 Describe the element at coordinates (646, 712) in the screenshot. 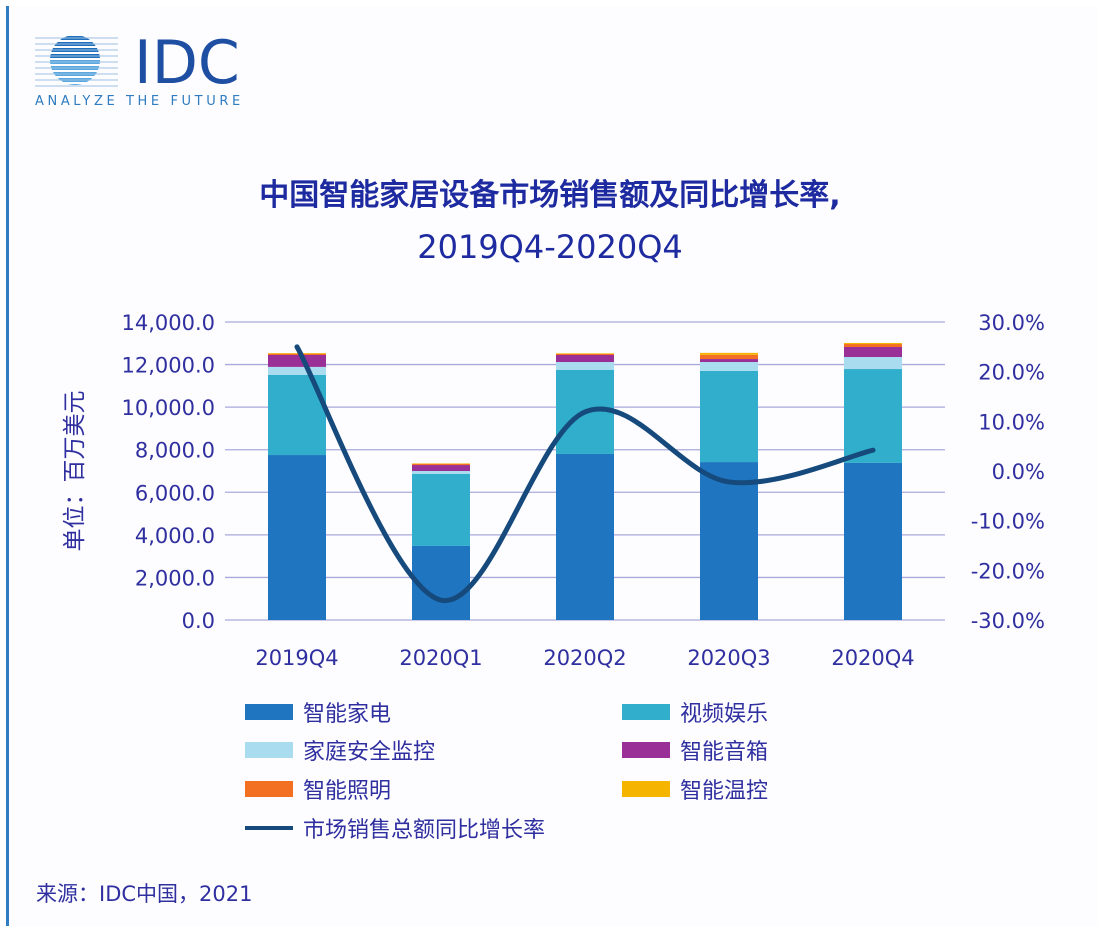

I see `legend-swatch-video` at that location.